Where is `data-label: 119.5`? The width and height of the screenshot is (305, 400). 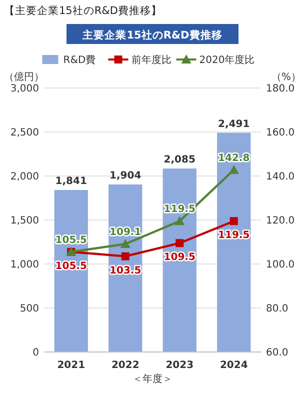
data-label: 119.5 is located at coordinates (234, 236).